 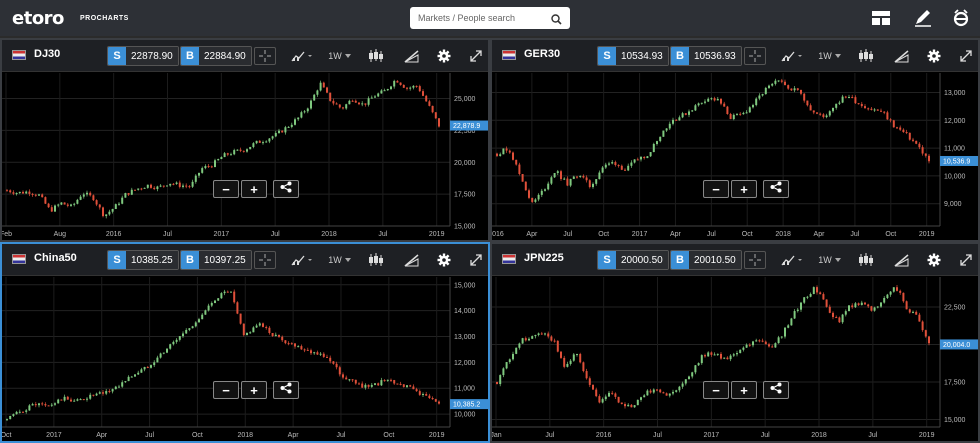 I want to click on buy-button: B 22884.90, so click(x=216, y=56).